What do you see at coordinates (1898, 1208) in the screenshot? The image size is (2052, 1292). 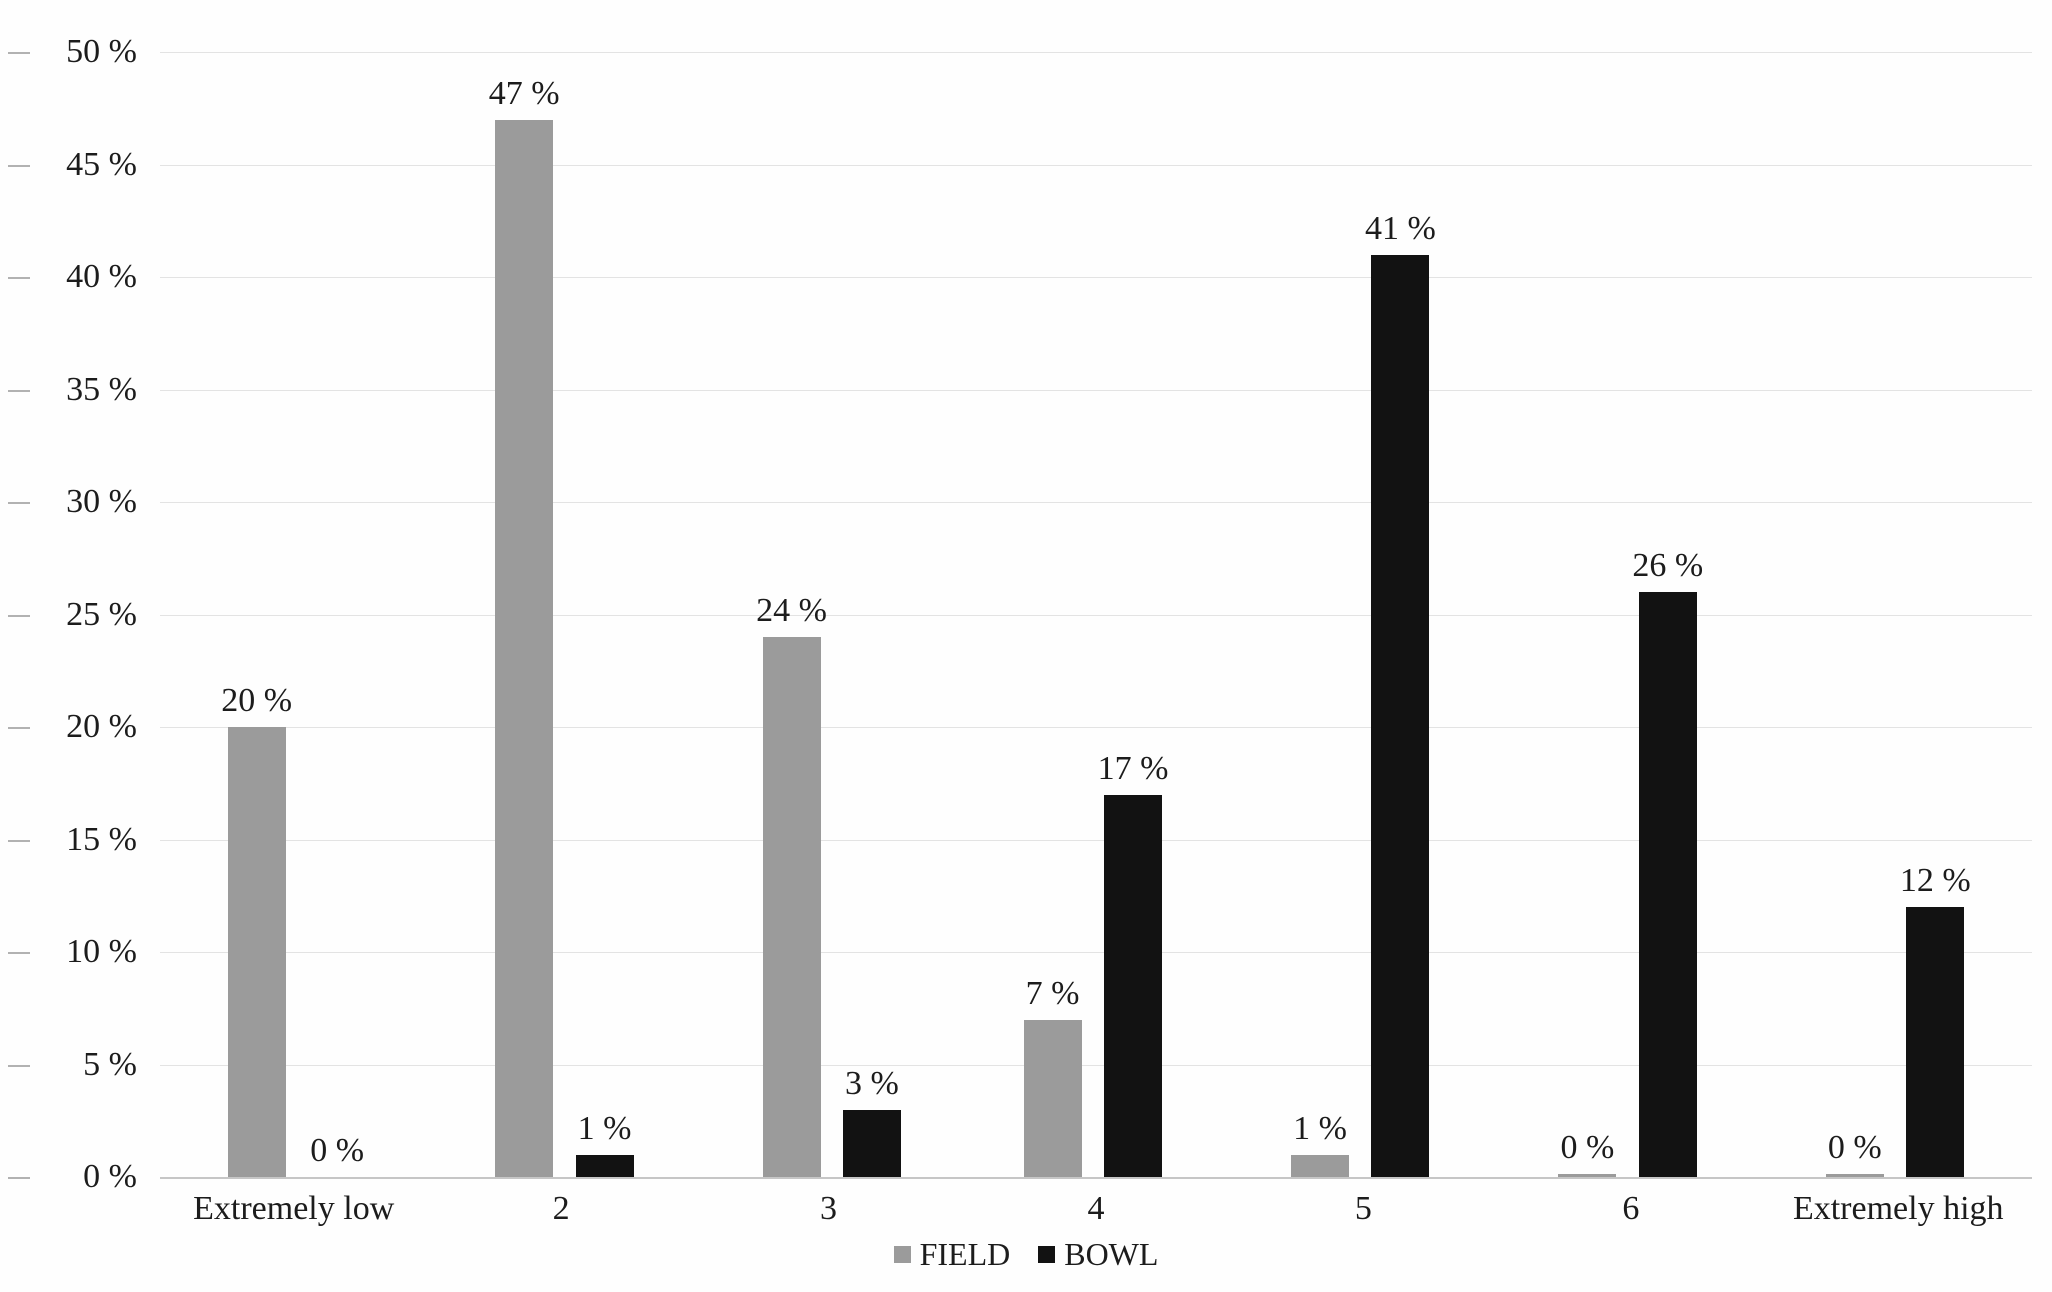 I see `x-label-extremely-high: Extremely high` at bounding box center [1898, 1208].